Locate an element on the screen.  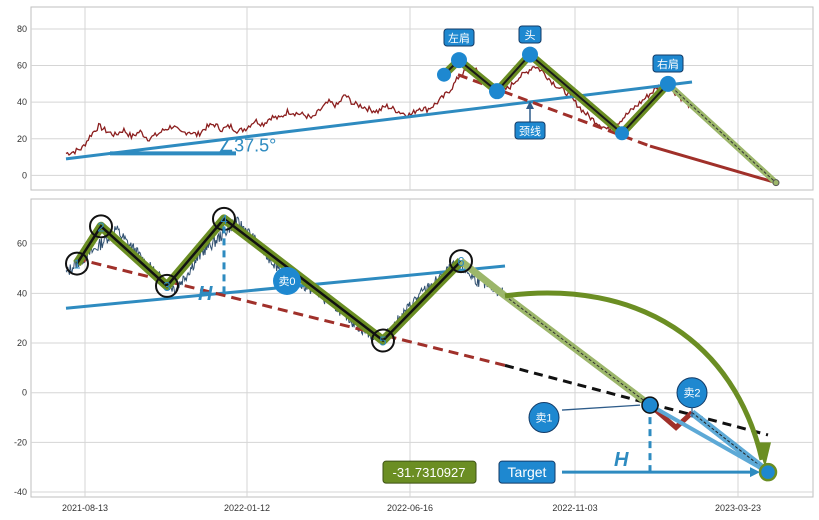
top-ytick-label: 40 is located at coordinates (22, 102).